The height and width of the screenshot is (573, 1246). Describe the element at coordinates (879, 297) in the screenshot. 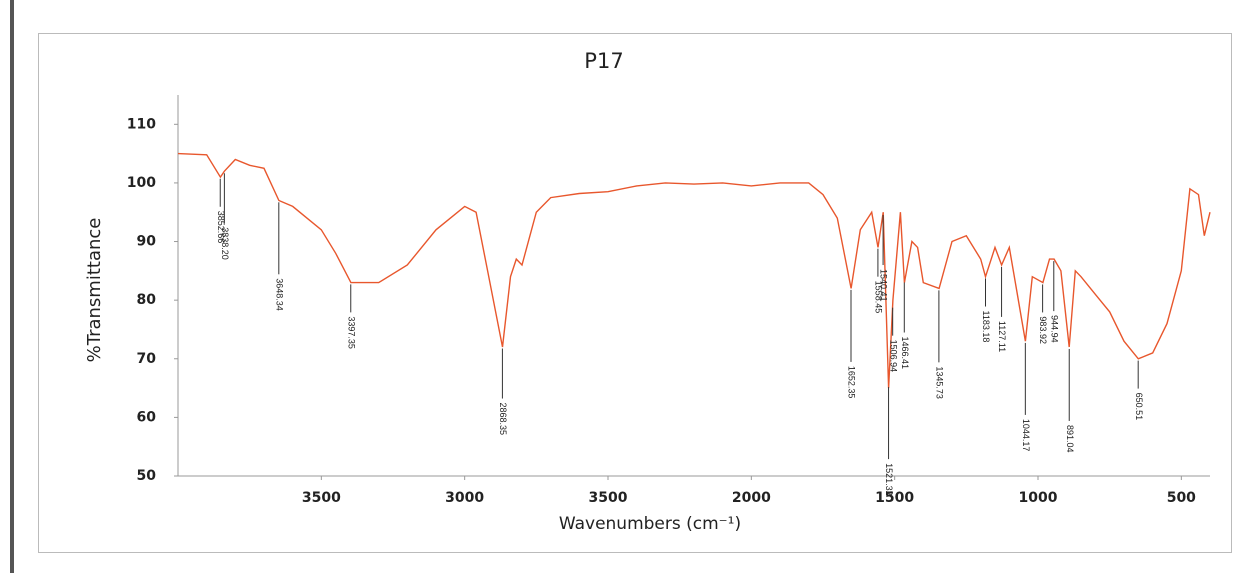

I see `peak-label: 1558.45` at that location.